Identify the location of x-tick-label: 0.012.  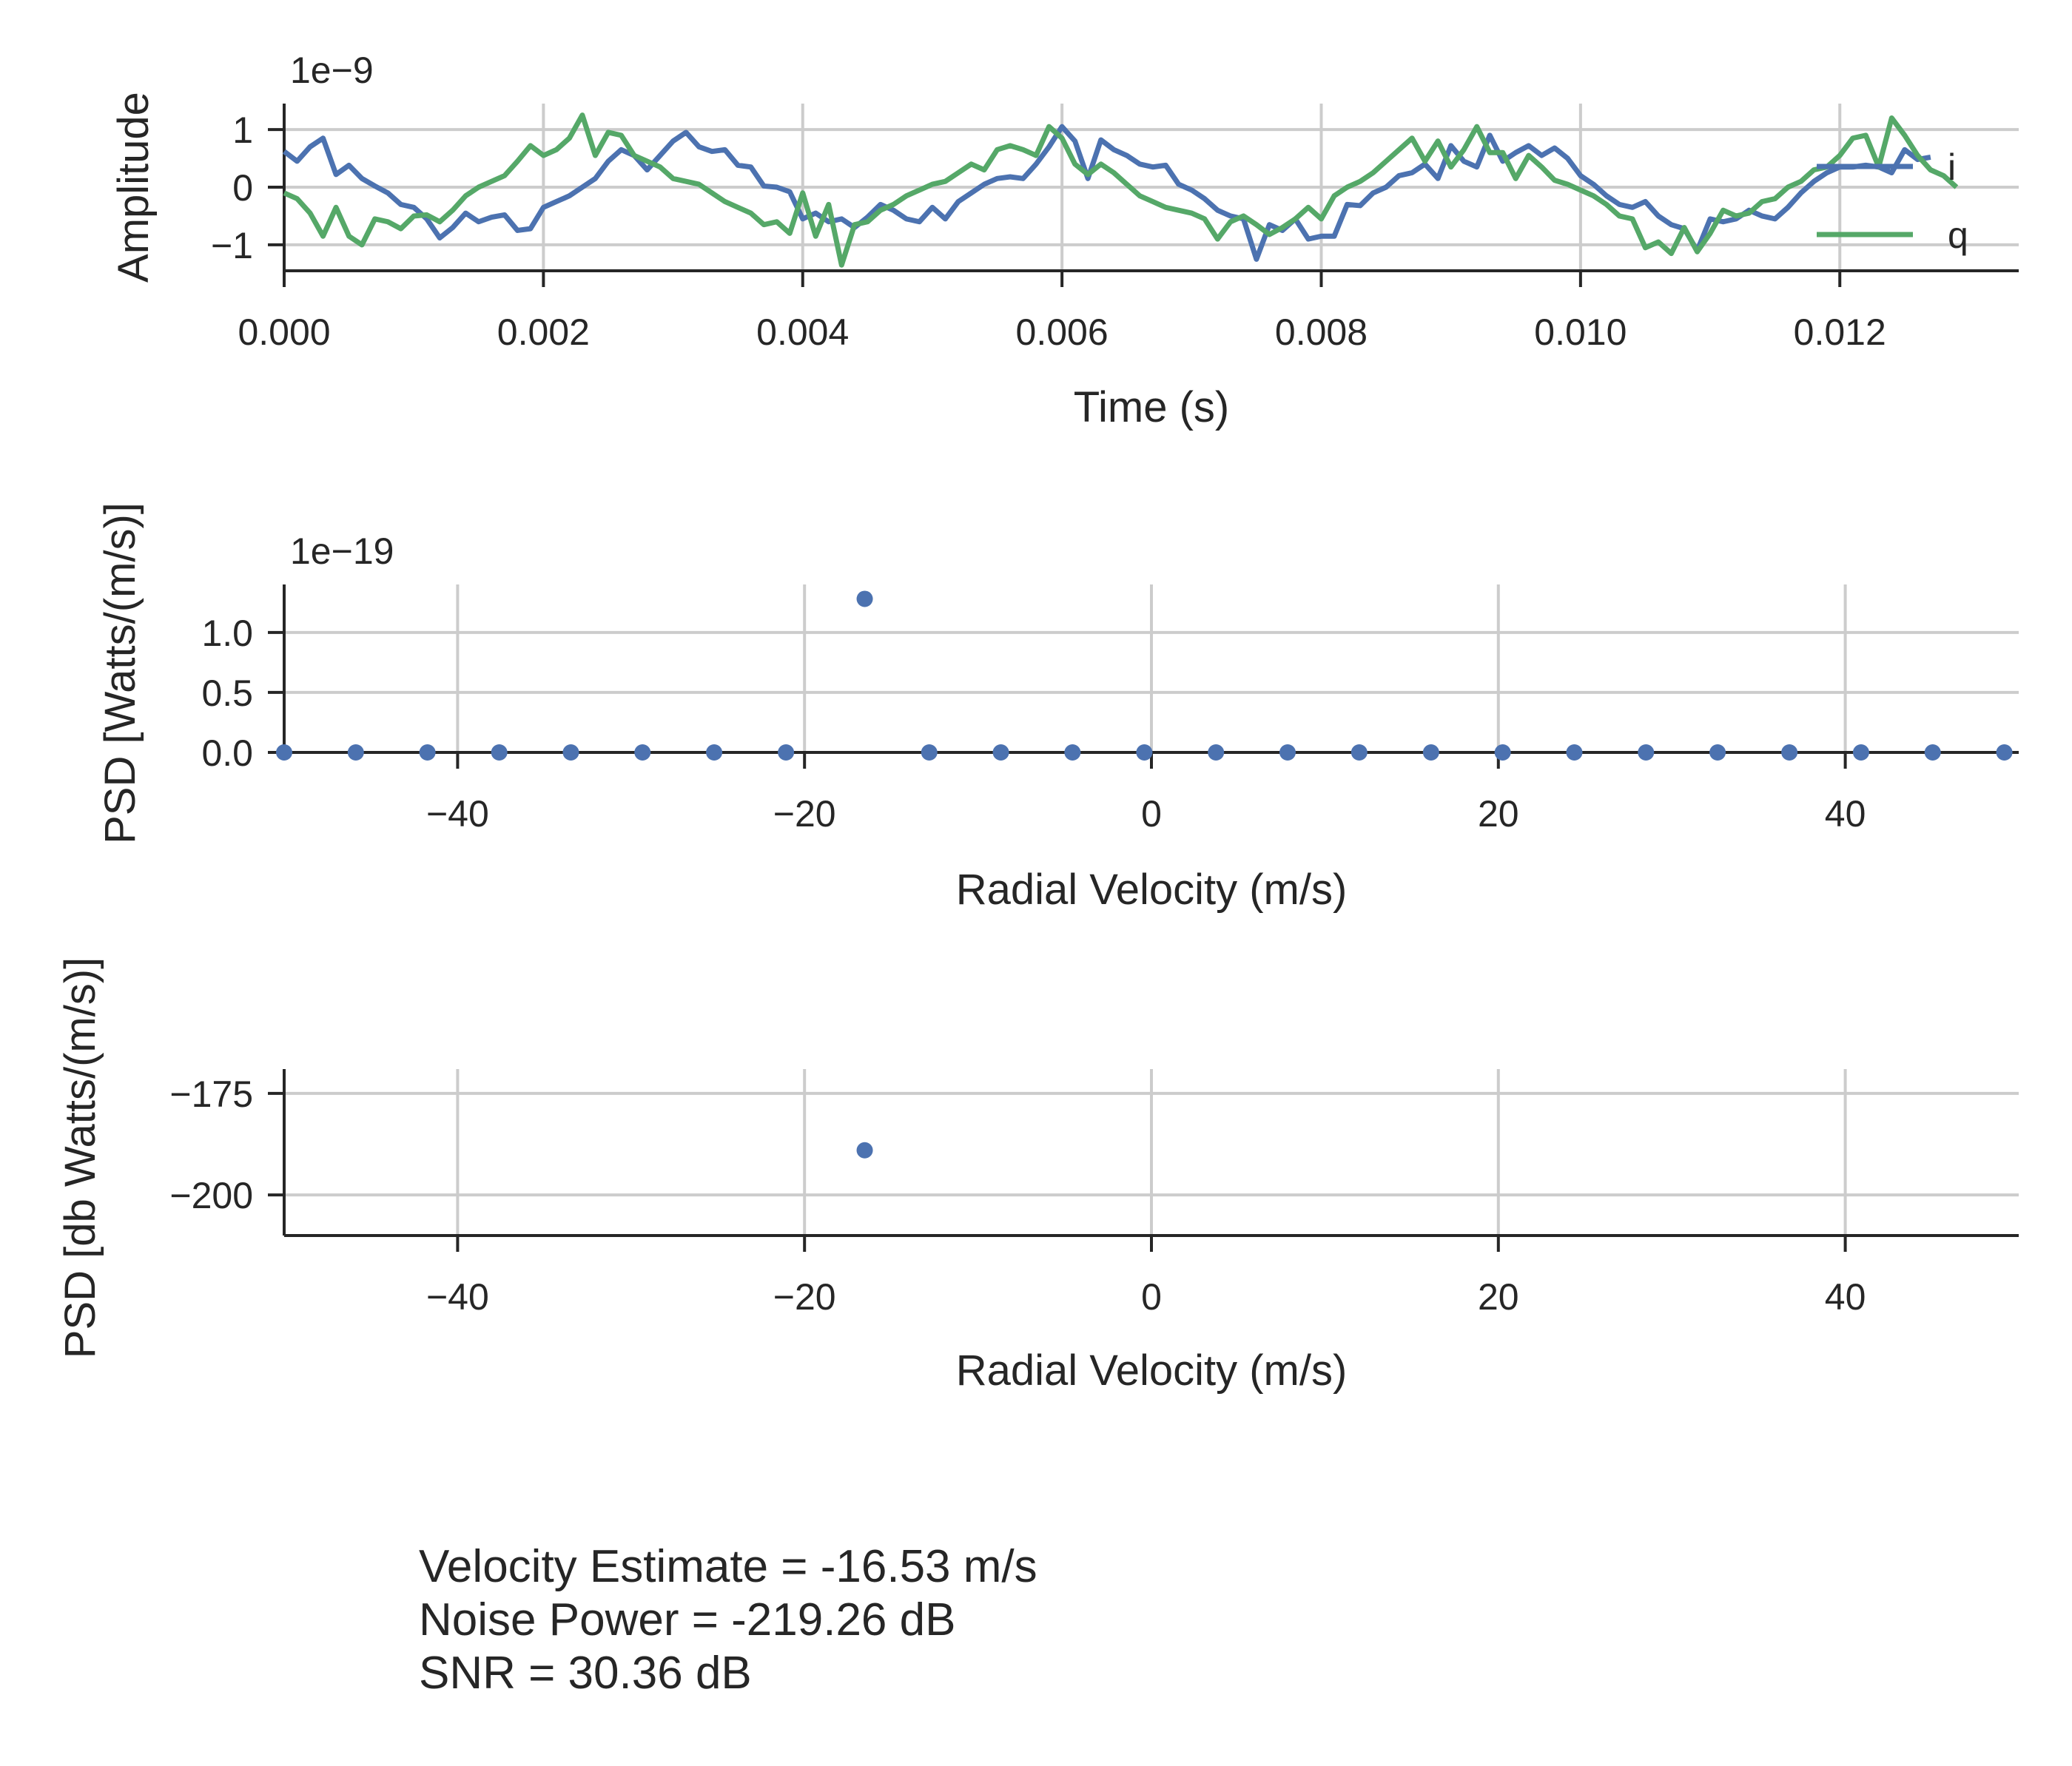
(1840, 332).